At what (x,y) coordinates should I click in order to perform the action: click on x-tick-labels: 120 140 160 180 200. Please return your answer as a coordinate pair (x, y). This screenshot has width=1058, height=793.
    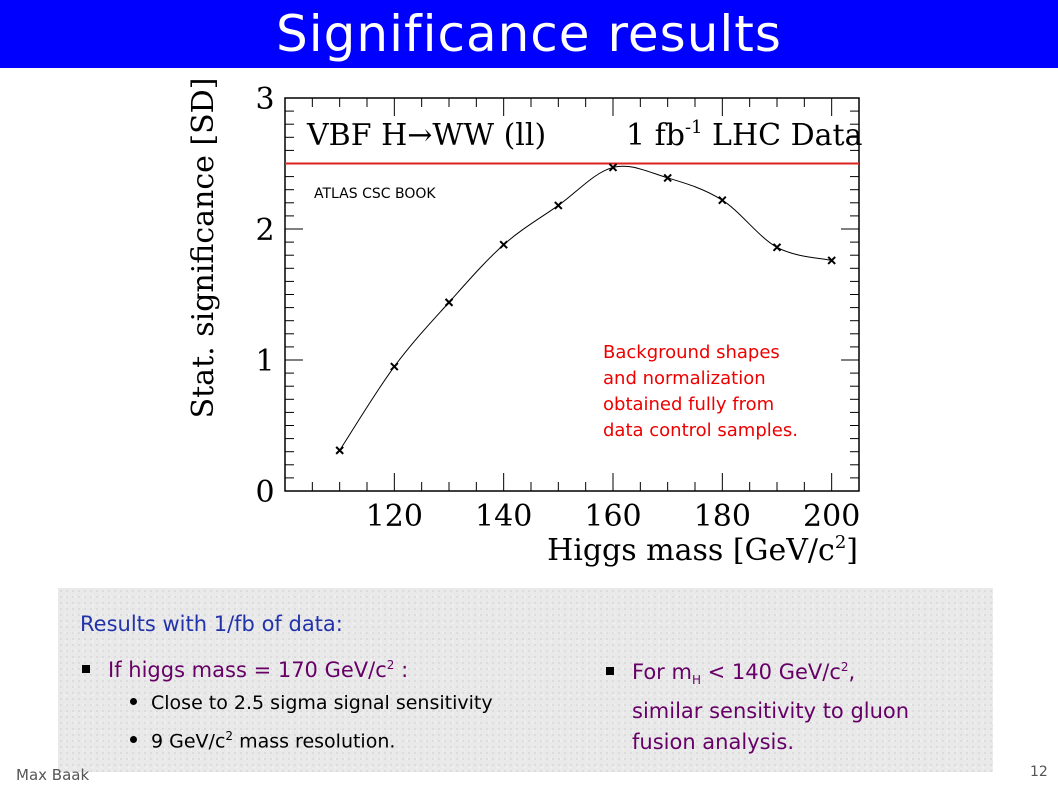
    Looking at the image, I should click on (613, 516).